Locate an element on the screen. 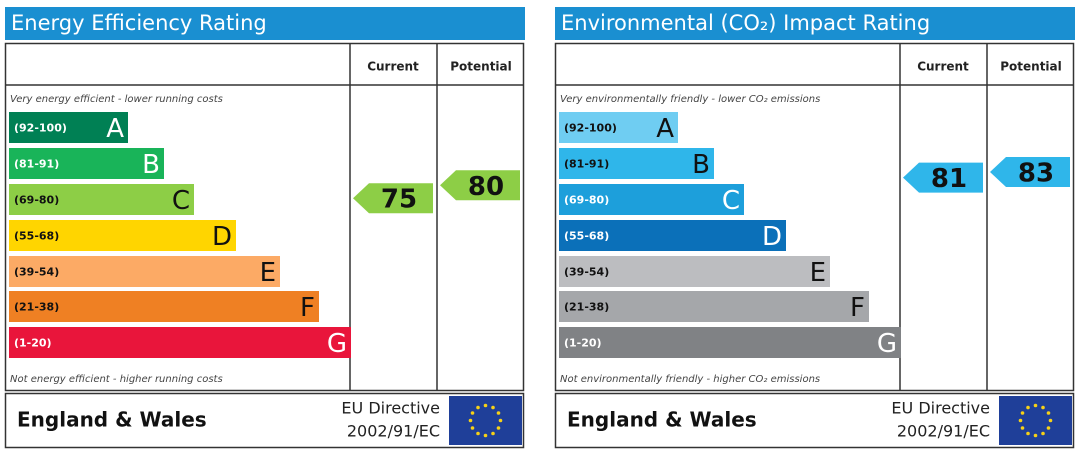 This screenshot has height=455, width=1080. rating-value: 75 is located at coordinates (399, 200).